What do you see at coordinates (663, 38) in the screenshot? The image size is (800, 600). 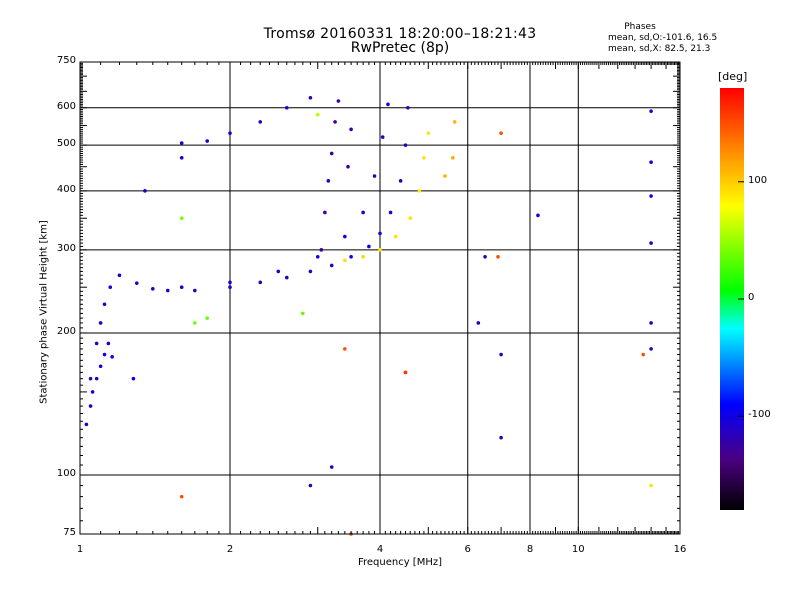 I see `legend-o-mode-stats: mean, sd,O:-101.6, 16.5` at bounding box center [663, 38].